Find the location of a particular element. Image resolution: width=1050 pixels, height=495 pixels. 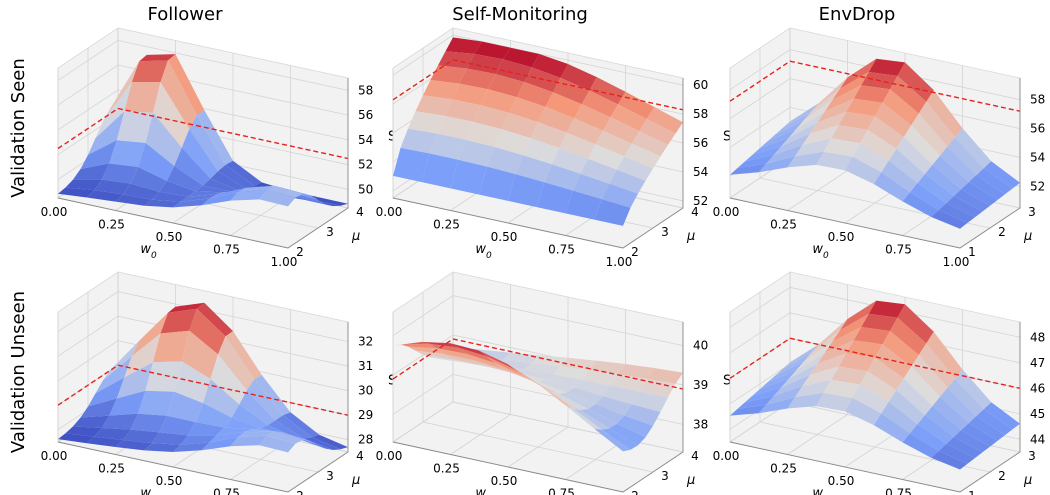

axis-edge is located at coordinates (538, 223).